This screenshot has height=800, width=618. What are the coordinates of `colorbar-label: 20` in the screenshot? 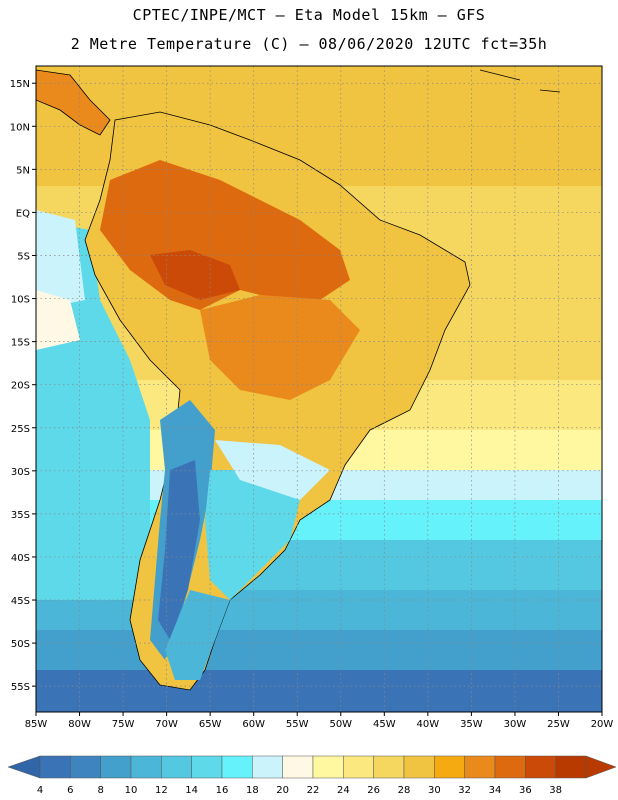 It's located at (282, 790).